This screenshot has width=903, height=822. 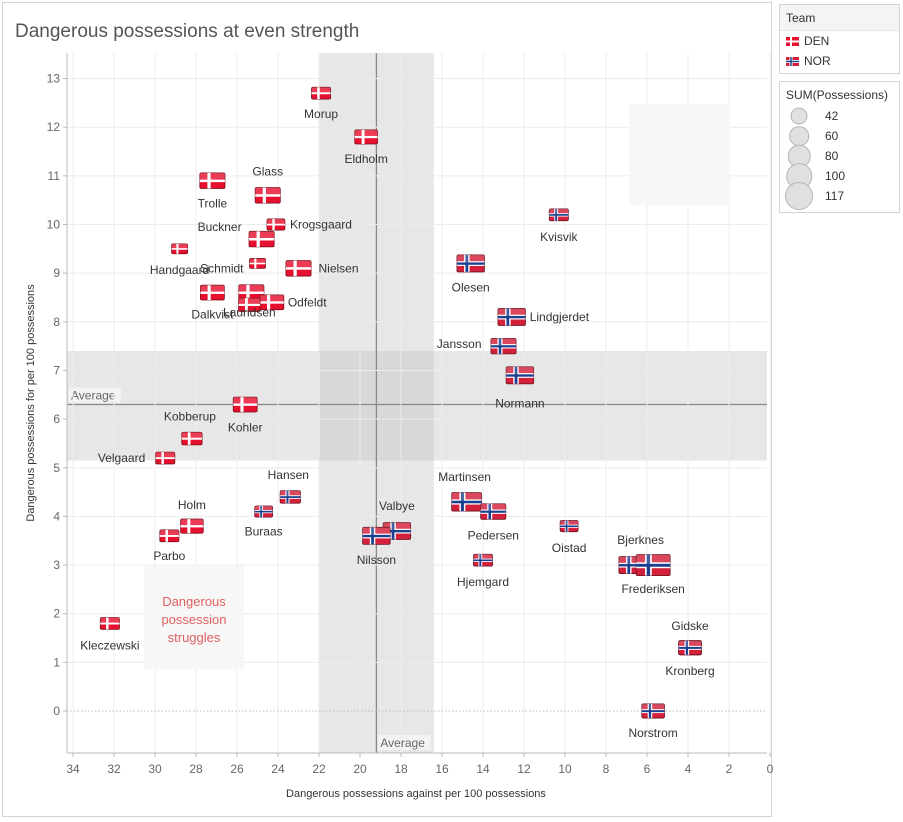 I want to click on point-velgaard, so click(x=165, y=458).